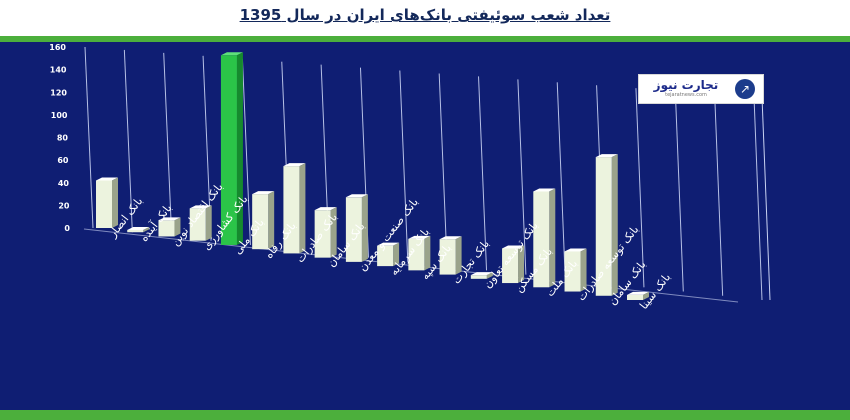 The width and height of the screenshot is (850, 420). What do you see at coordinates (57, 47) in the screenshot?
I see `y-tick-label: 160` at bounding box center [57, 47].